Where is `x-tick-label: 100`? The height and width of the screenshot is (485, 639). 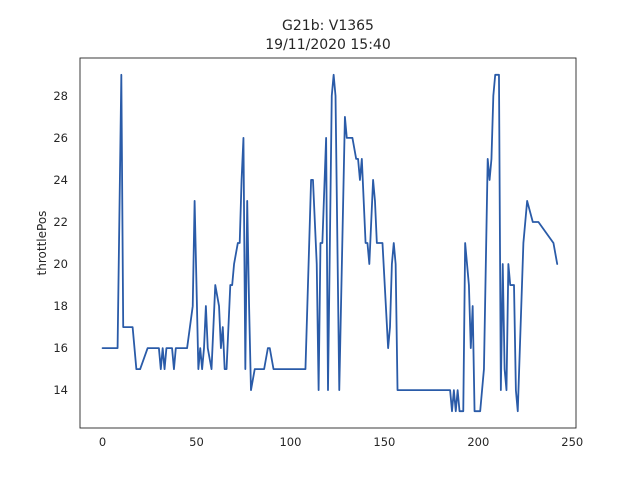 x-tick-label: 100 is located at coordinates (290, 442).